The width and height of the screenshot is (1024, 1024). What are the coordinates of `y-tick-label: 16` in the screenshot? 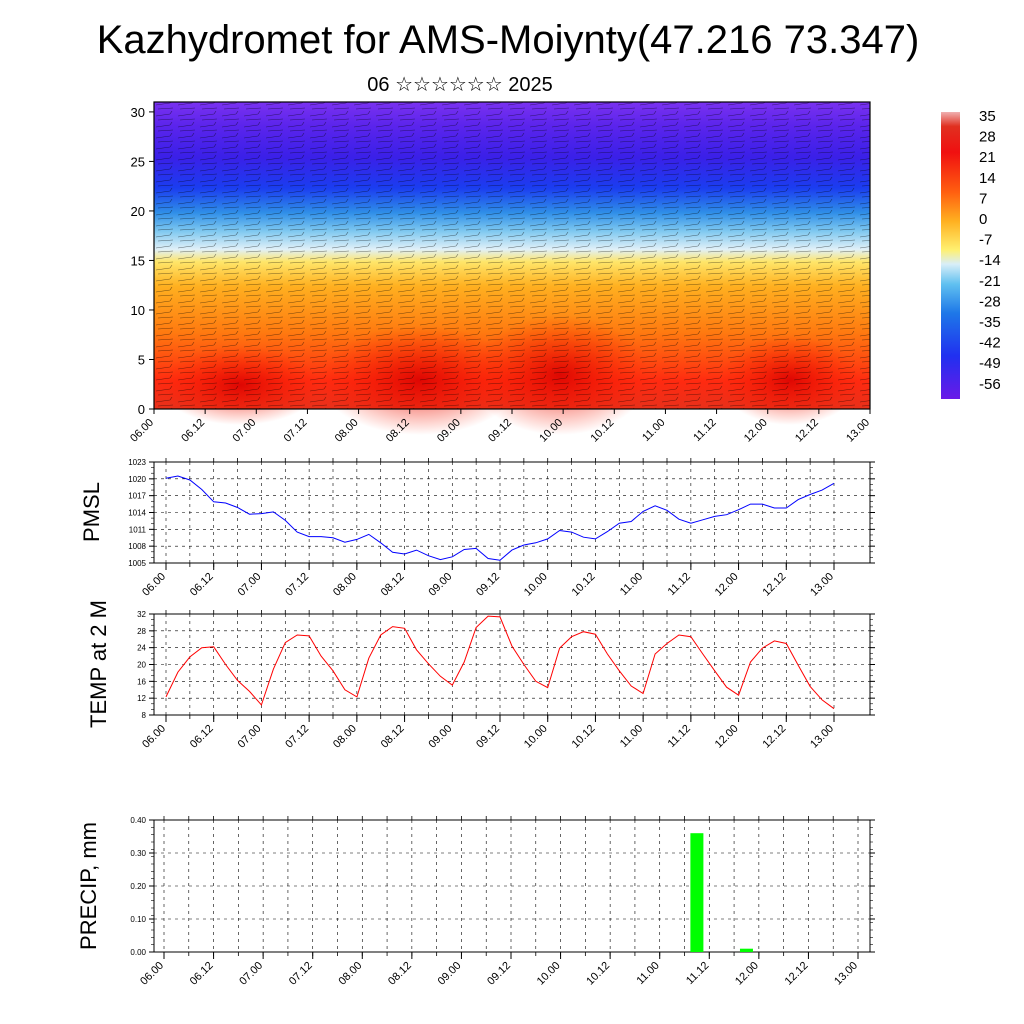 It's located at (141, 681).